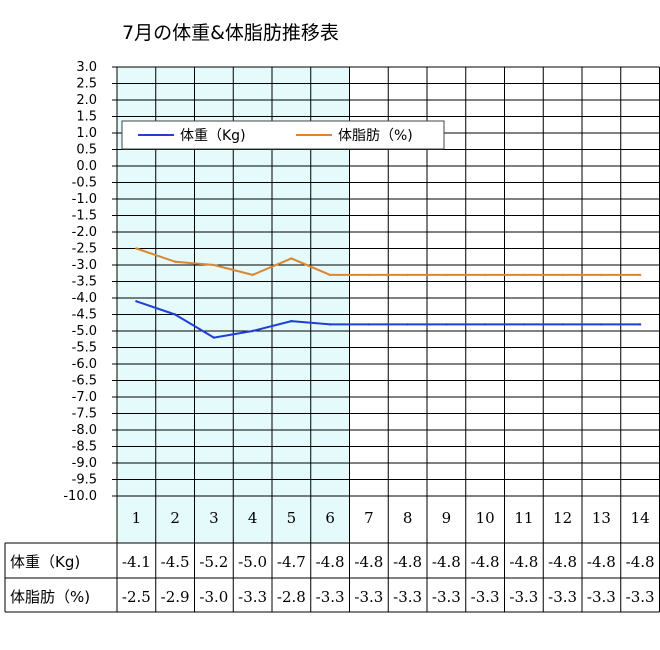  What do you see at coordinates (84, 232) in the screenshot?
I see `y-tick-label: -2.0` at bounding box center [84, 232].